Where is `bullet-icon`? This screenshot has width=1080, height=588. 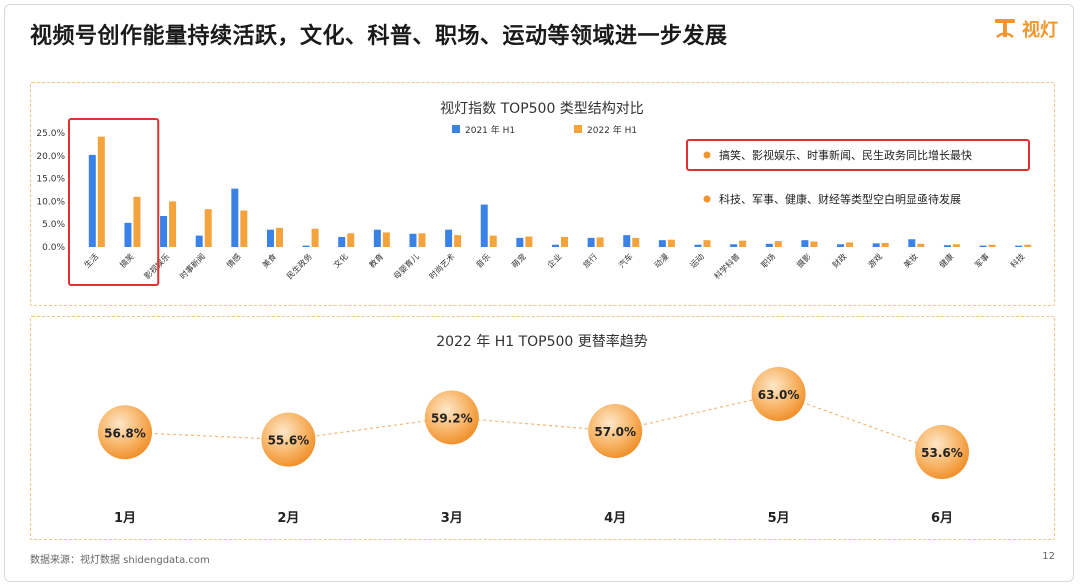
bullet-icon is located at coordinates (707, 155).